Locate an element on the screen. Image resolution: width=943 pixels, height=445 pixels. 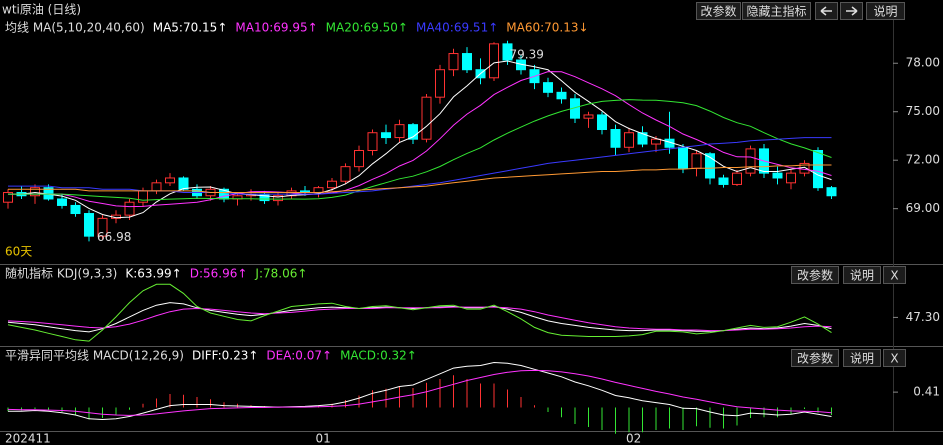
high-annotation: 79.39 is located at coordinates (527, 54).